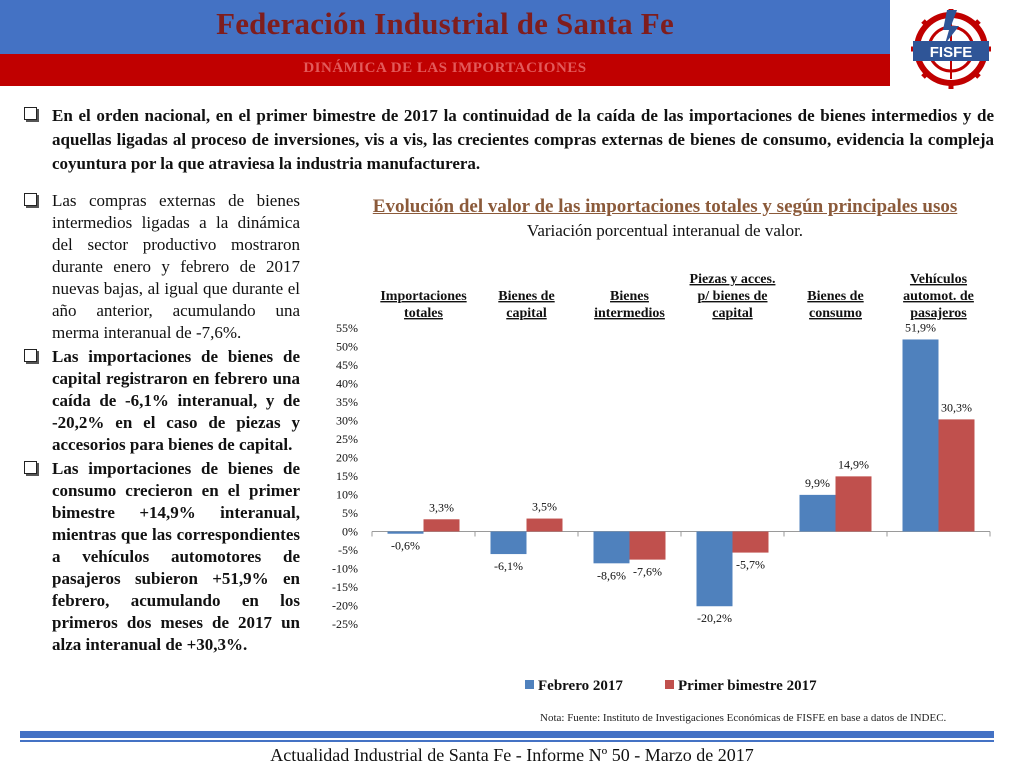 Image resolution: width=1024 pixels, height=768 pixels. I want to click on data-label: 14,9%, so click(853, 464).